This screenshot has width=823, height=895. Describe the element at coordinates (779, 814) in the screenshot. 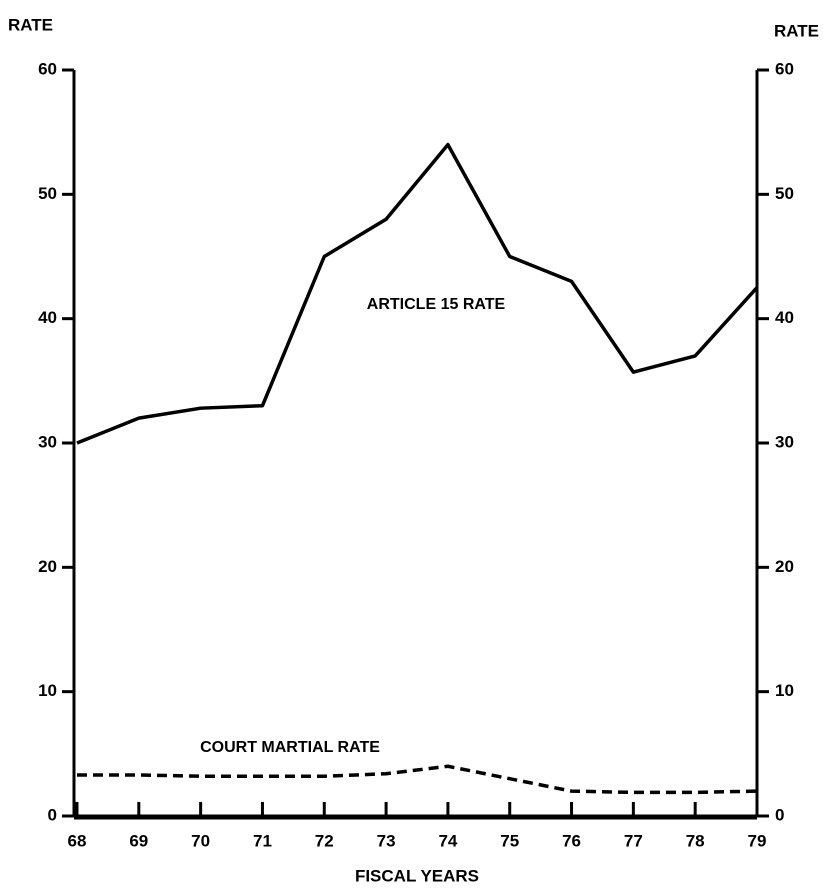

I see `y2-tick-label: 0` at that location.